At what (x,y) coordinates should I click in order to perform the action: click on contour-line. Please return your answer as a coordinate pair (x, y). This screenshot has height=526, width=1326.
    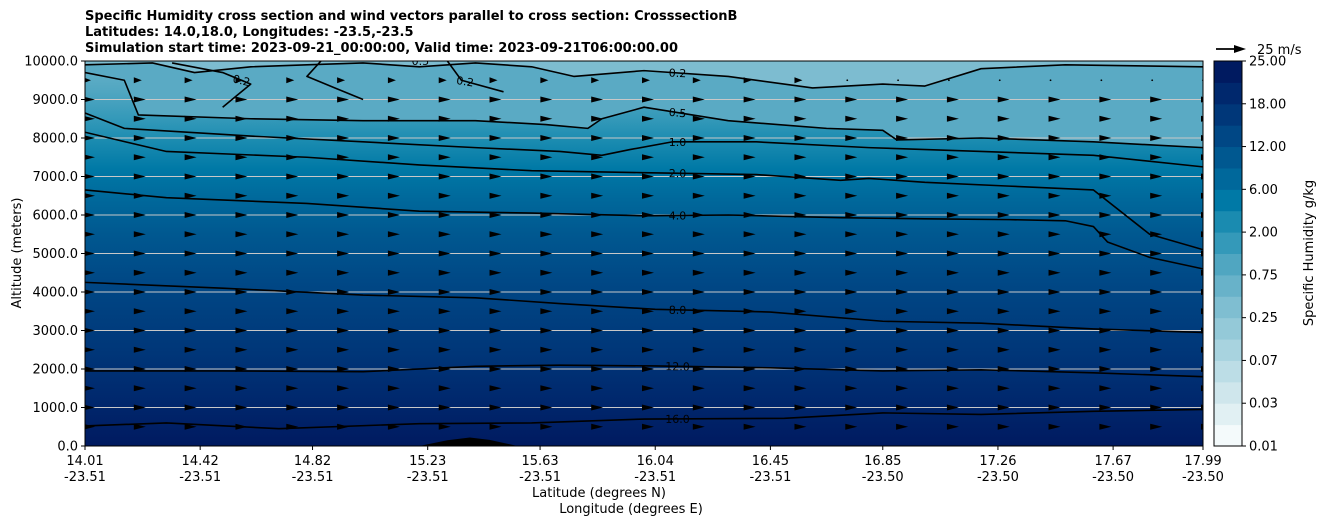
    Looking at the image, I should click on (644, 140).